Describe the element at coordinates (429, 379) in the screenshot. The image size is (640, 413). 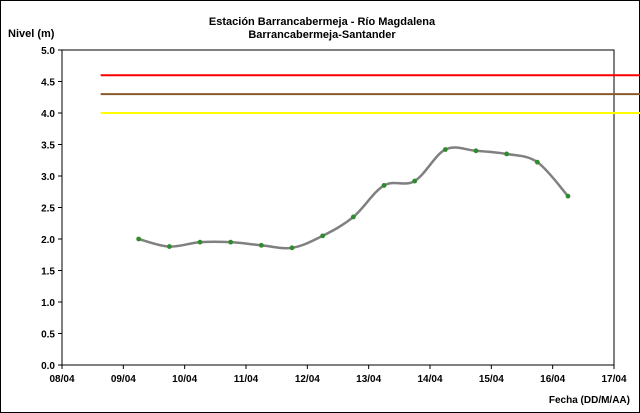
I see `x-tick-label: 14/04` at that location.